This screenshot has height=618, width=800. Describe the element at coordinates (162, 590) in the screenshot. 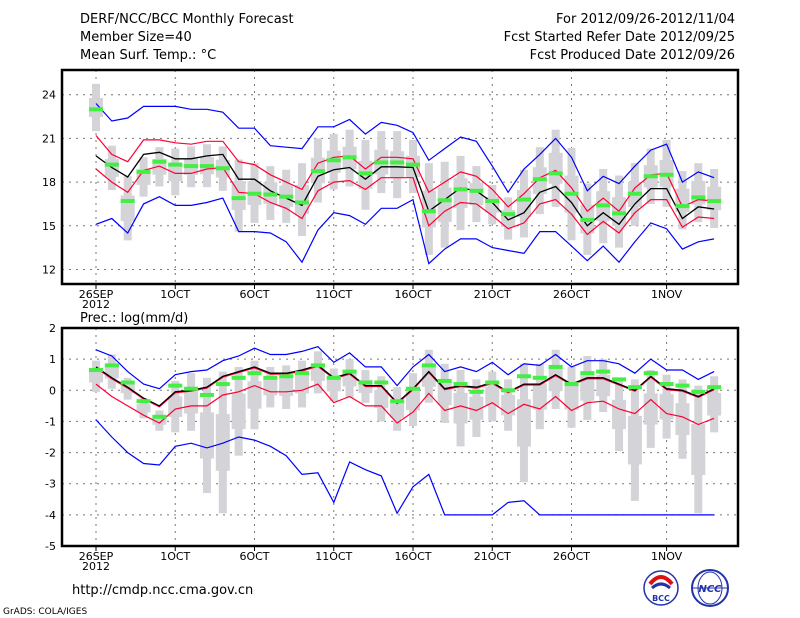

I see `footer-url: http://cmdp.ncc.cma.gov.cn` at that location.